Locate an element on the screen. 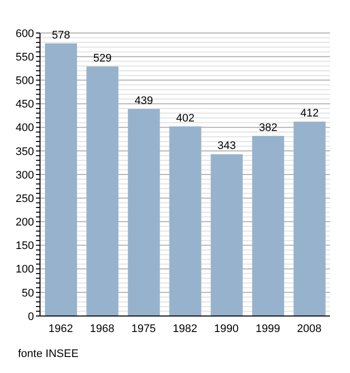 Image resolution: width=350 pixels, height=373 pixels. data-label: 578 is located at coordinates (61, 35).